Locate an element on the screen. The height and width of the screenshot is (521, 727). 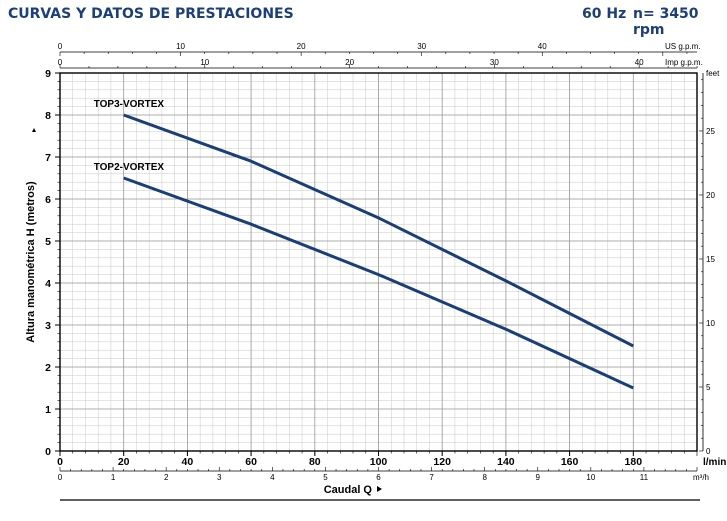
x-tick-label: 120 is located at coordinates (442, 462).